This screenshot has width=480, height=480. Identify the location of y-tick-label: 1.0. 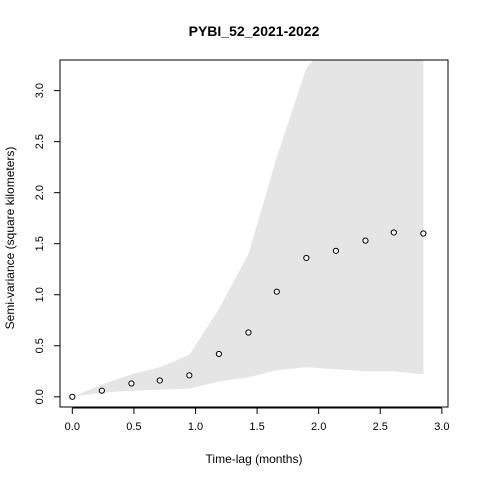
(40, 294).